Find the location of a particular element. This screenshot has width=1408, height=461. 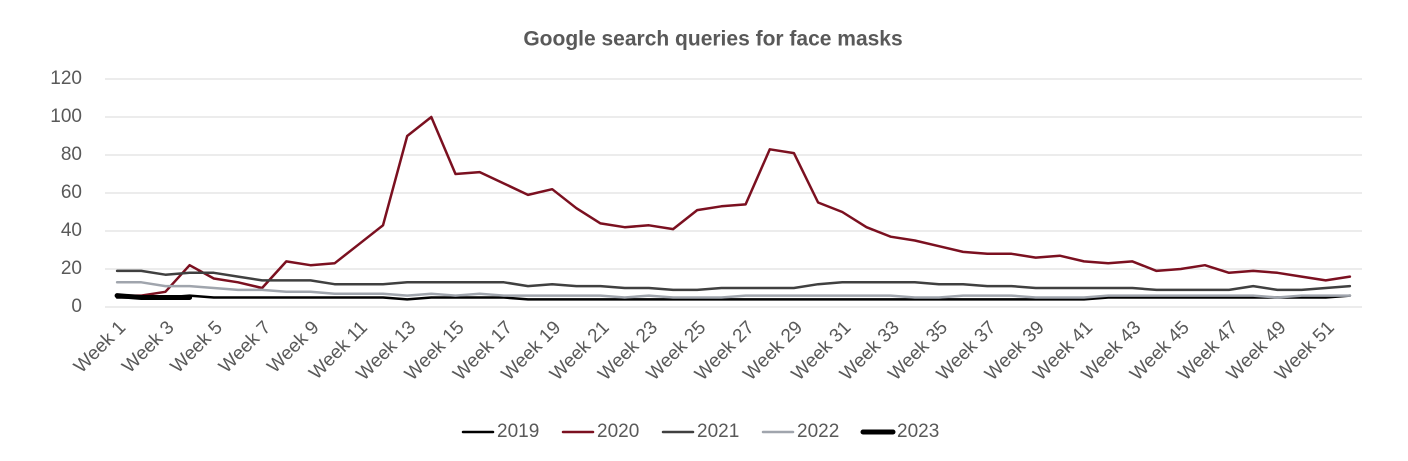

y-tick-label: 20 is located at coordinates (71, 268).